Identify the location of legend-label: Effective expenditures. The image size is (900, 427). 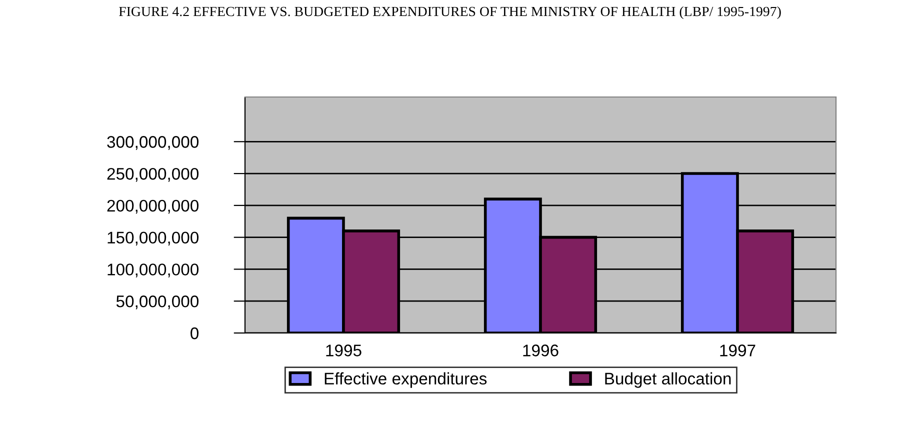
(405, 380).